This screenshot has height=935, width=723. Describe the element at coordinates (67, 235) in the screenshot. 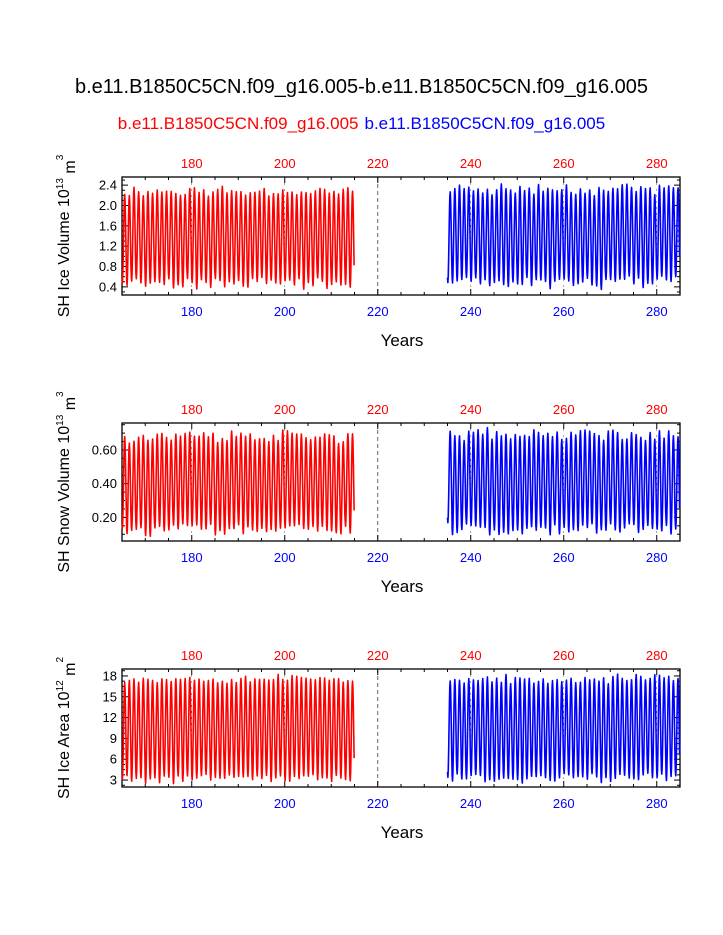

I see `y-axis-label: SH Ice Volume 1013 m3` at that location.